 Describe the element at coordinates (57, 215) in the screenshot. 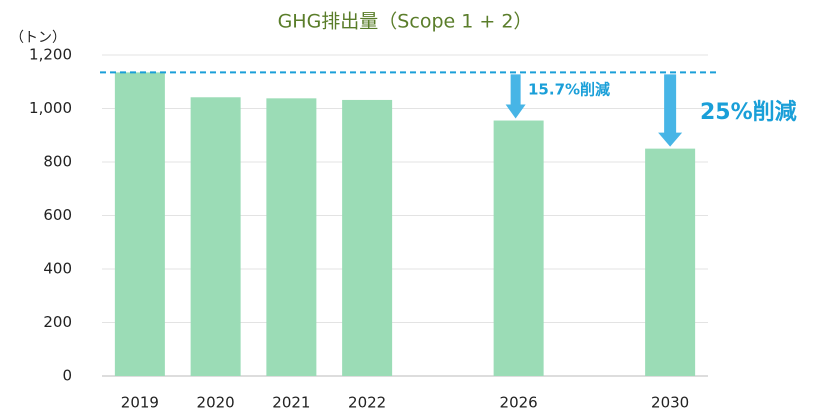

I see `y-tick-label: 600` at that location.